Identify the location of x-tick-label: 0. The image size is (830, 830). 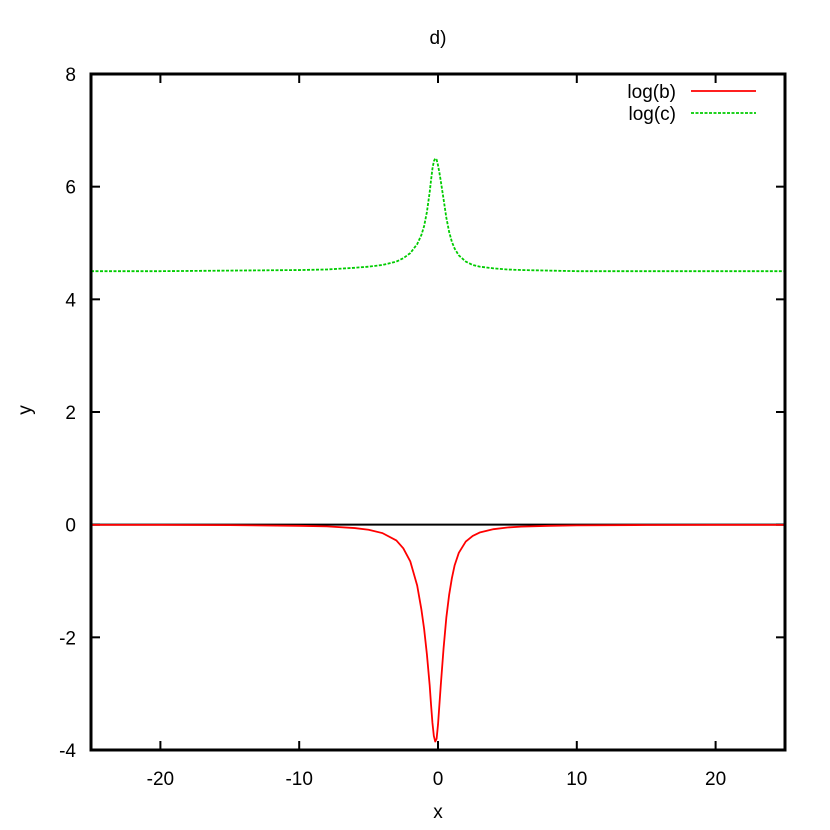
(438, 779).